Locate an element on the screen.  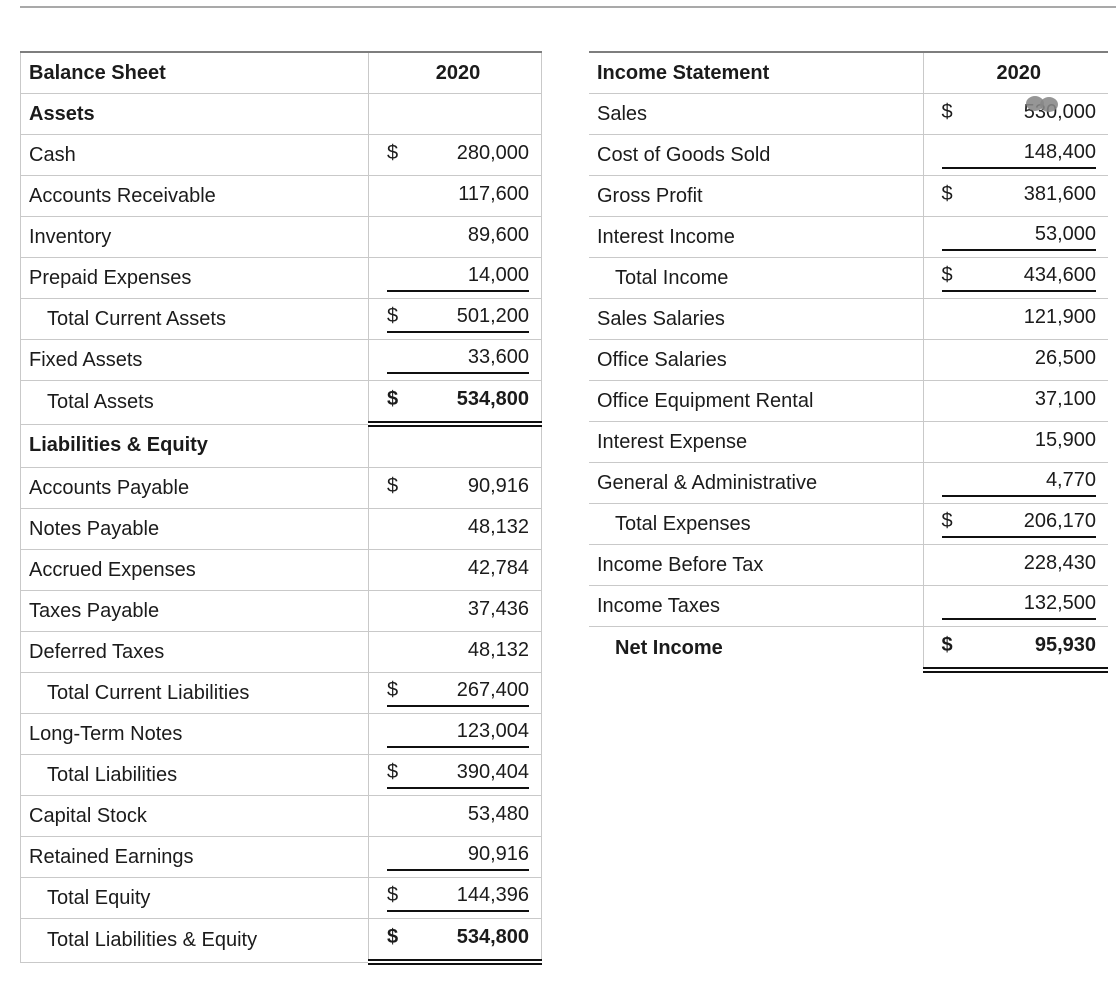
row-amount: 53,000 is located at coordinates (1018, 237).